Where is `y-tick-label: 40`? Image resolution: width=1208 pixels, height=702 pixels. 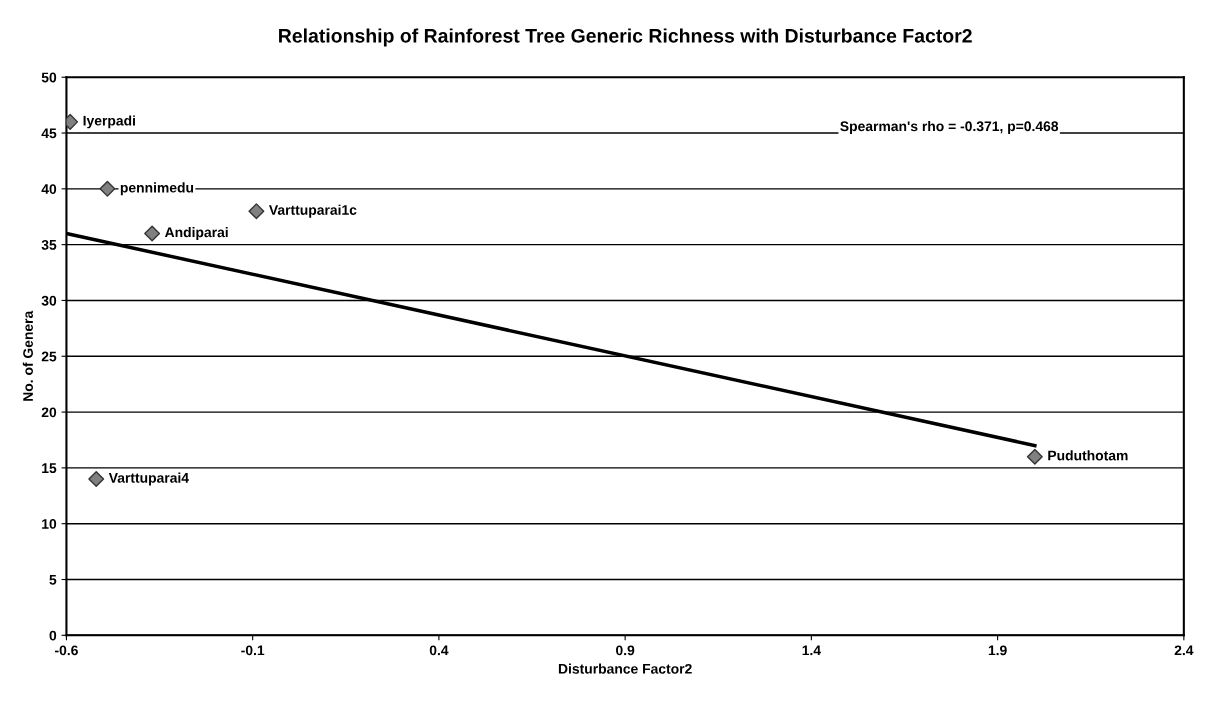 y-tick-label: 40 is located at coordinates (49, 189).